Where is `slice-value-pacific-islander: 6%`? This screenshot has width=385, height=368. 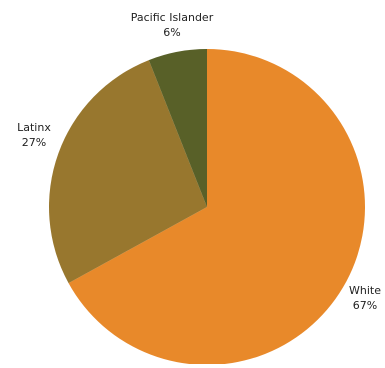
slice-value-pacific-islander: 6% is located at coordinates (171, 32).